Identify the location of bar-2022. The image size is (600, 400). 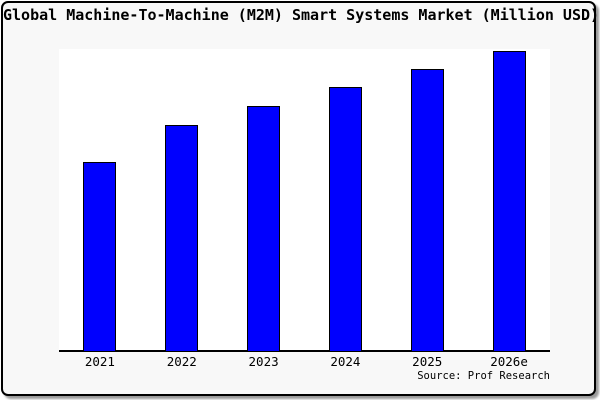
(182, 238).